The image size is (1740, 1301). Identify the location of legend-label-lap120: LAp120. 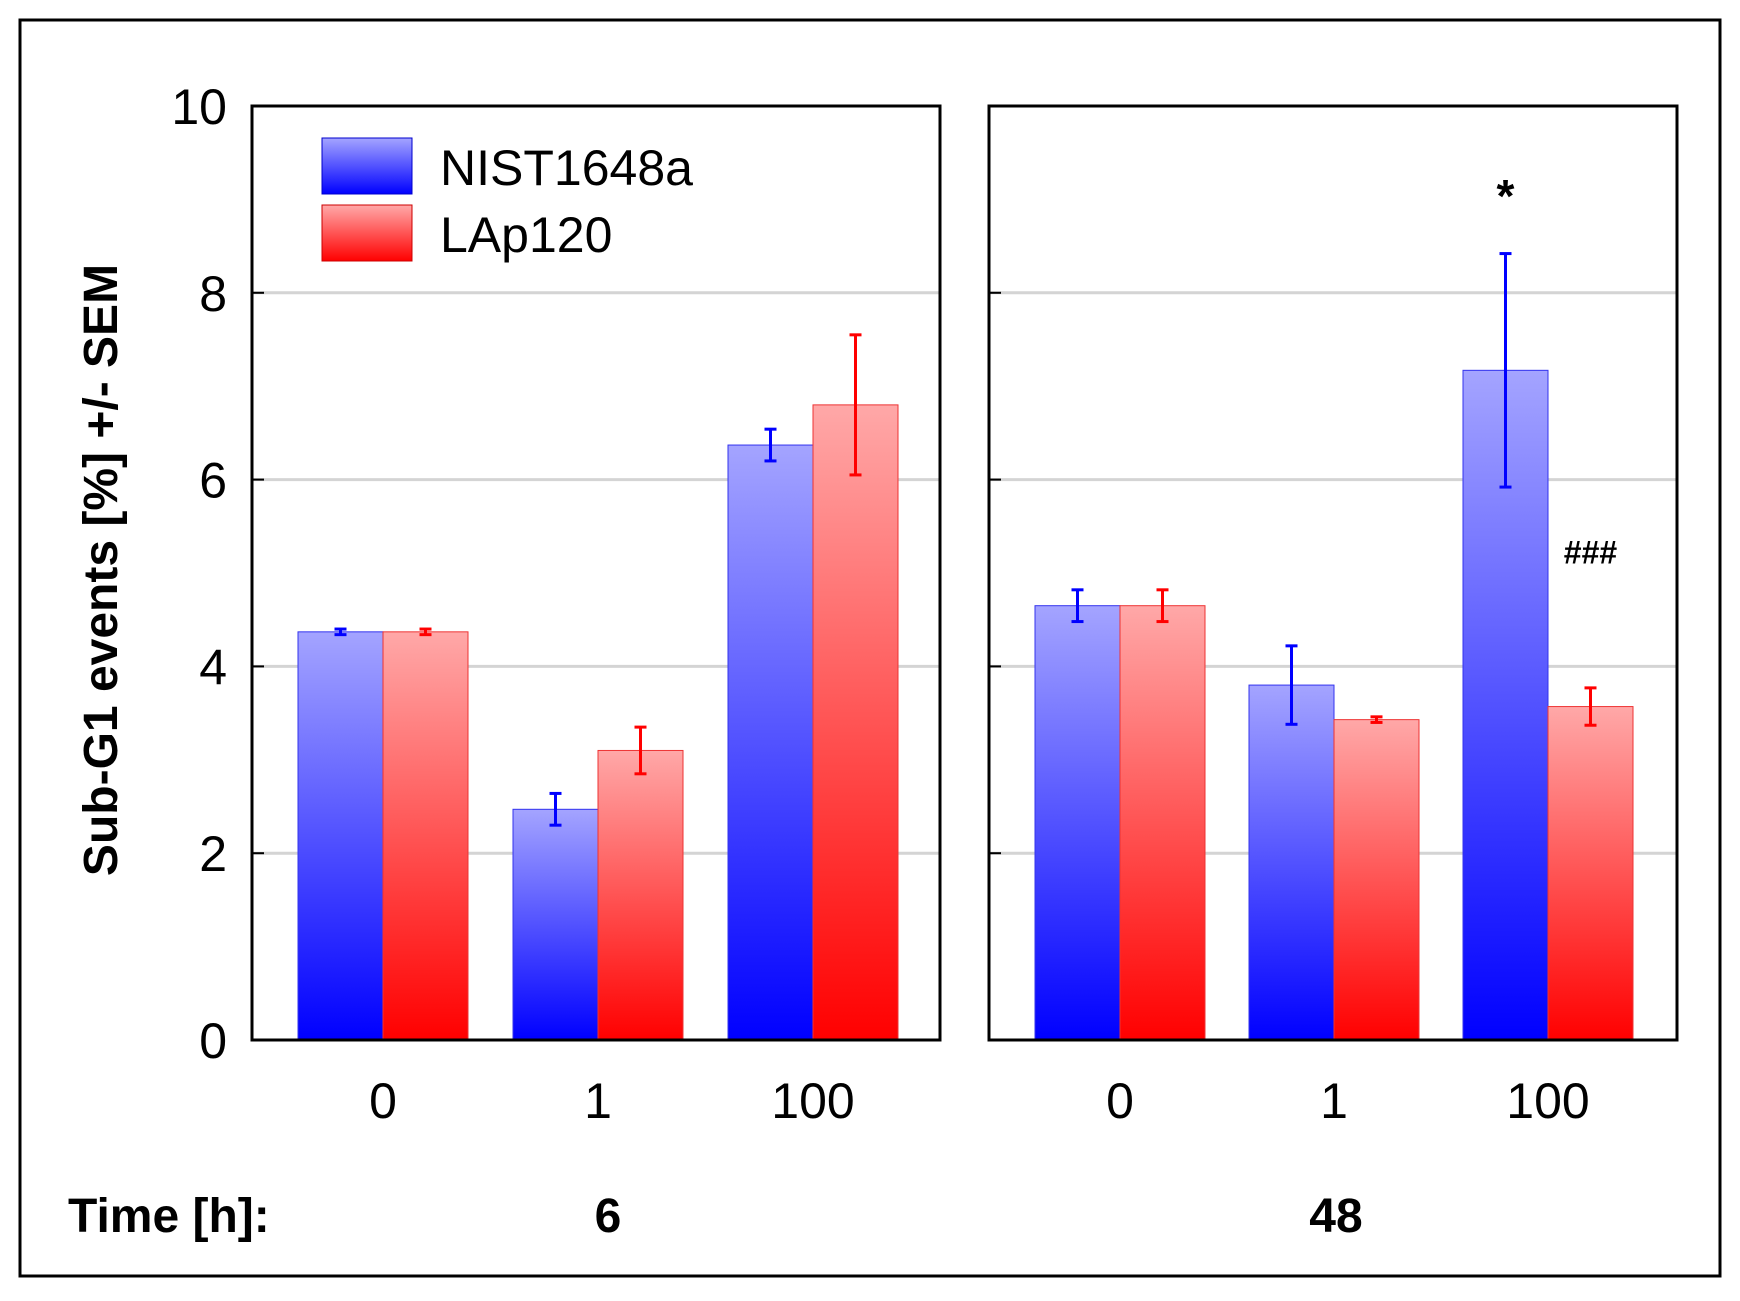
(526, 235).